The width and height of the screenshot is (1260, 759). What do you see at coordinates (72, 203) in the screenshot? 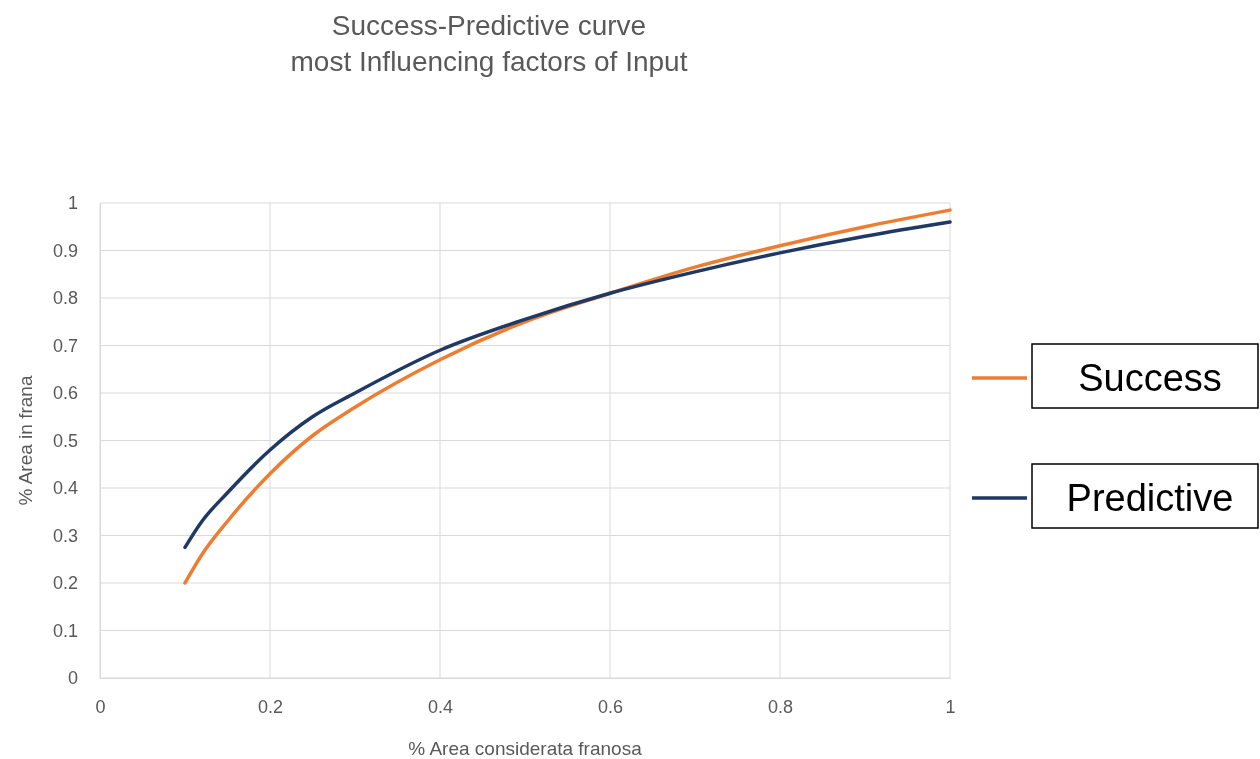
I see `y-tick-label: 1` at bounding box center [72, 203].